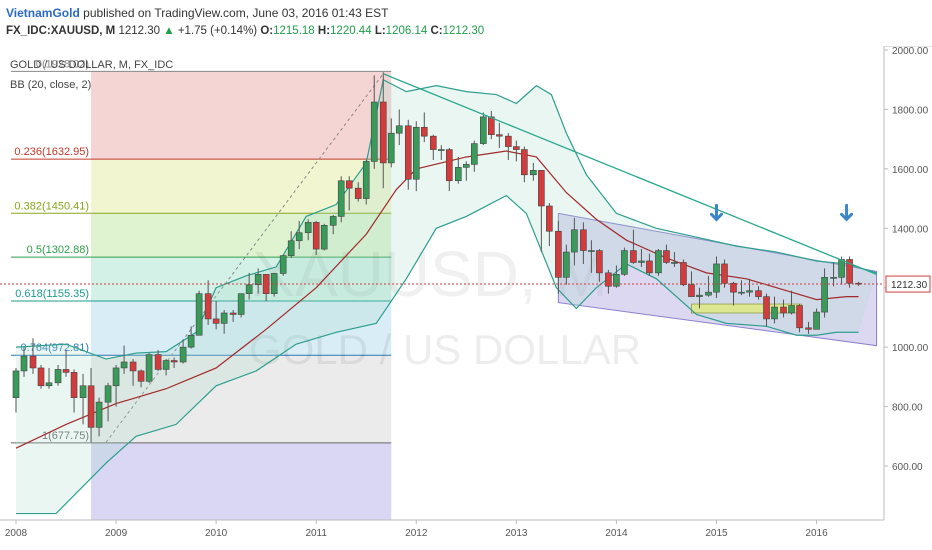  Describe the element at coordinates (169, 31) in the screenshot. I see `change-arrow-icon: ▲` at that location.